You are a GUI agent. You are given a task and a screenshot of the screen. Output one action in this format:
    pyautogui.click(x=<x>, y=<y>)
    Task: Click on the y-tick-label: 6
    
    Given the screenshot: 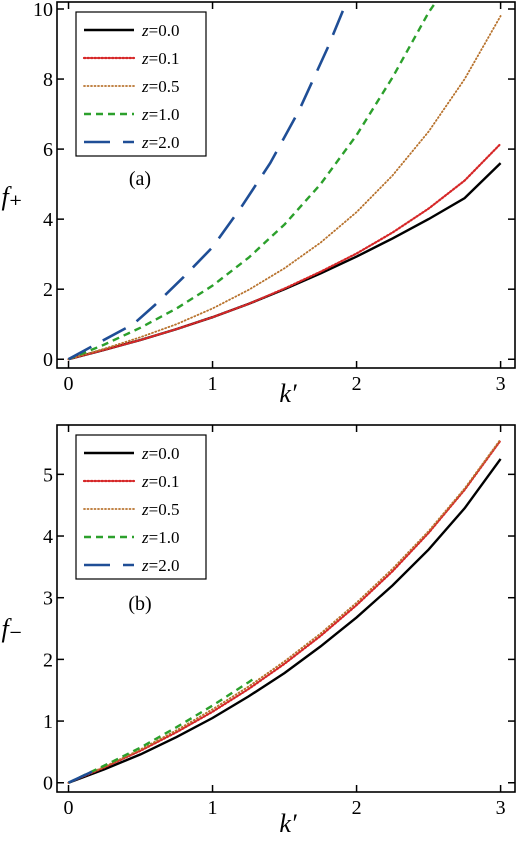 What is the action you would take?
    pyautogui.click(x=48, y=150)
    